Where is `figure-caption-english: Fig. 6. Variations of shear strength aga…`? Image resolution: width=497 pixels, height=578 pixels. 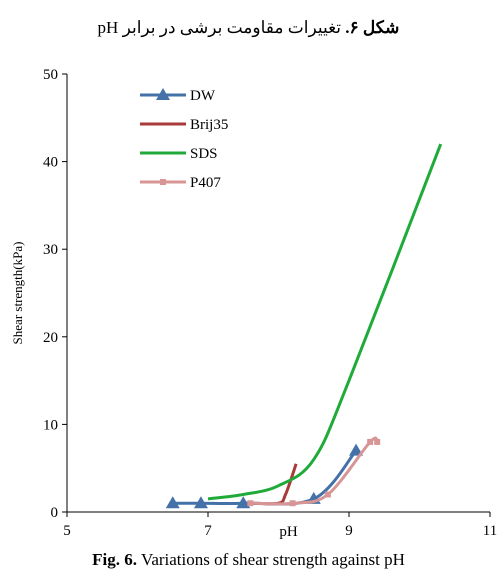 figure-caption-english: Fig. 6. Variations of shear strength aga… is located at coordinates (248, 560).